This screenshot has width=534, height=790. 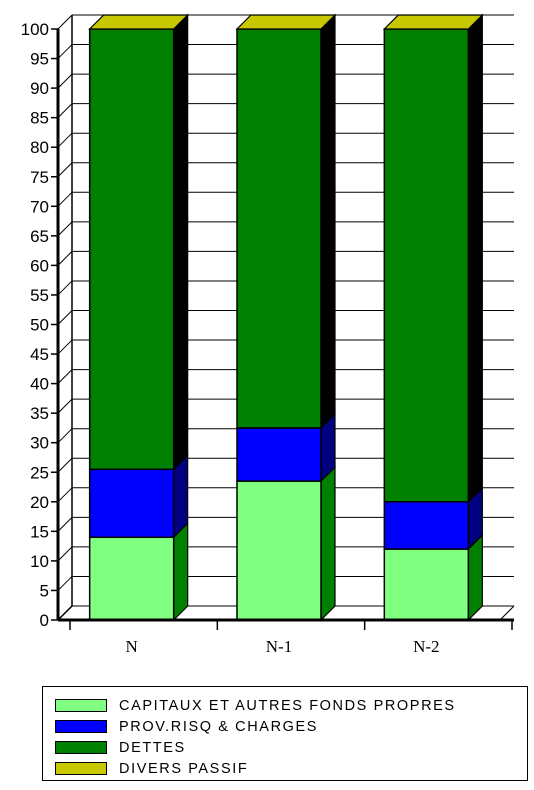 What do you see at coordinates (39, 206) in the screenshot?
I see `y-tick-label-70: 70` at bounding box center [39, 206].